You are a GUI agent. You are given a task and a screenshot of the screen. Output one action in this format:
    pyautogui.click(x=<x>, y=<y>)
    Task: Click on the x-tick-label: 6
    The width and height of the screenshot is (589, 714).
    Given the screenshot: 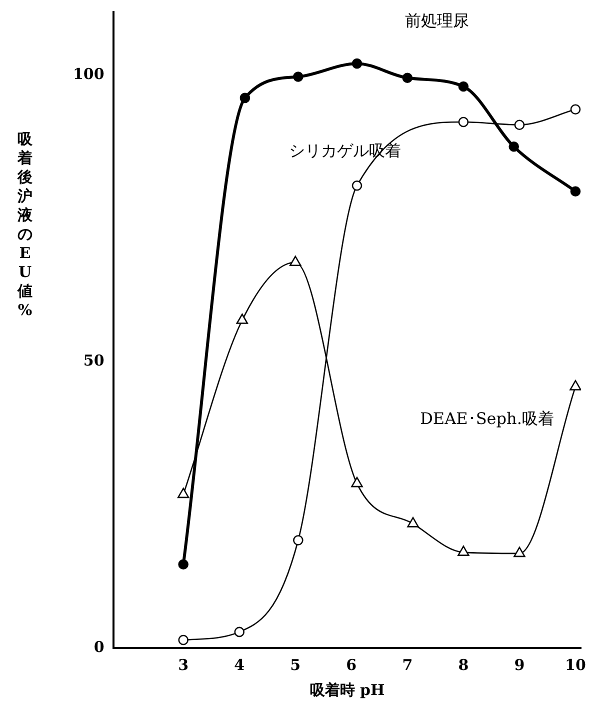 What is the action you would take?
    pyautogui.click(x=351, y=665)
    